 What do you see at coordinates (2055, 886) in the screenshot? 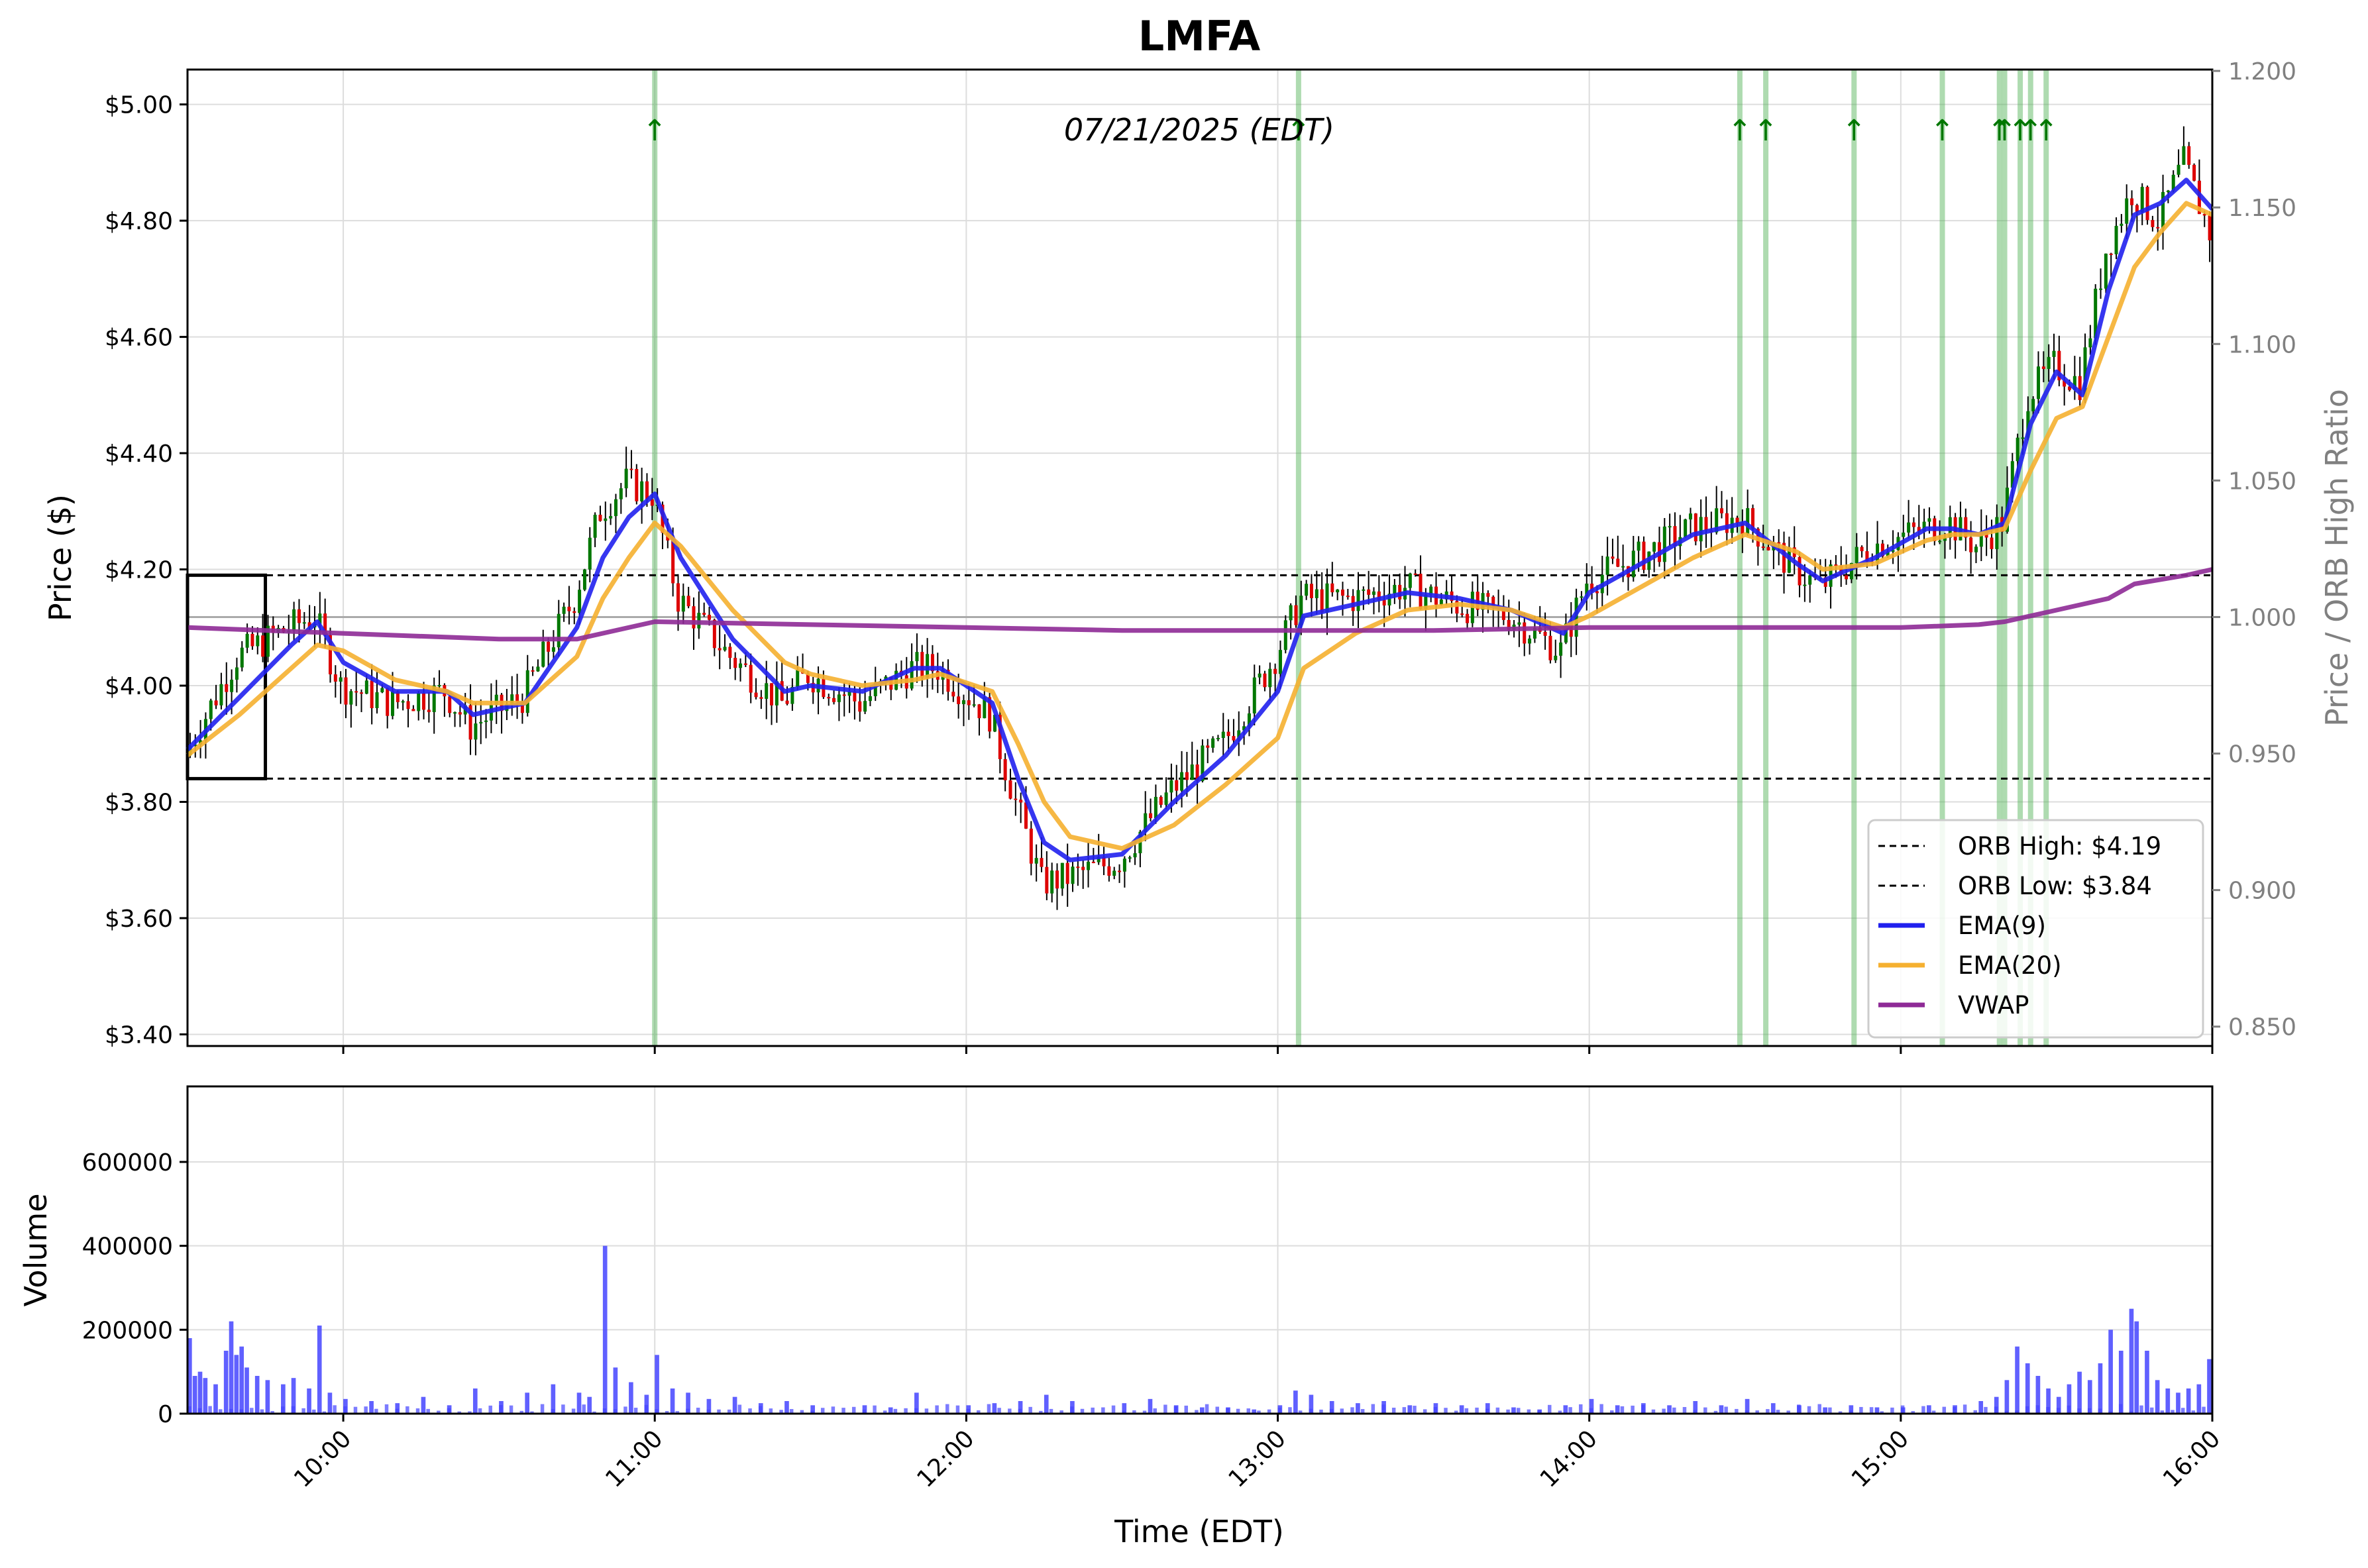
I see `legend-label-orb-low: ORB Low: $3.84` at bounding box center [2055, 886].